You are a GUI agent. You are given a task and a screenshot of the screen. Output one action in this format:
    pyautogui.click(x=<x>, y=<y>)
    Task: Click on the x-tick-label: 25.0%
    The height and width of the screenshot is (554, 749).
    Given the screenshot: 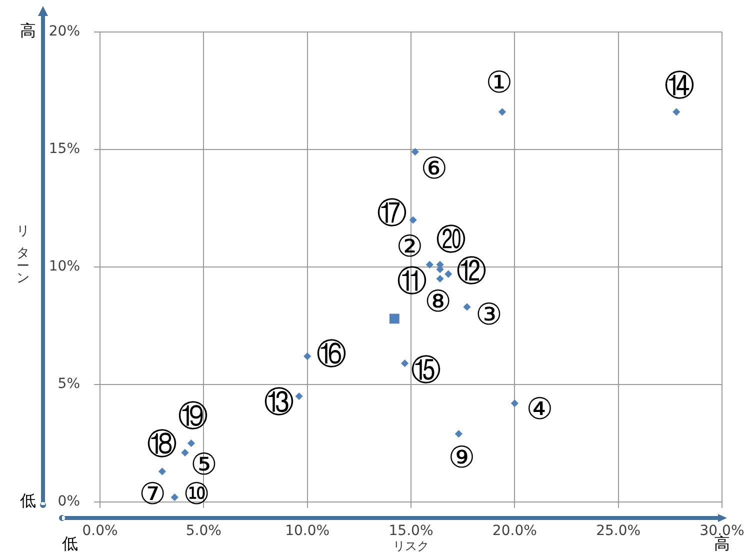 What is the action you would take?
    pyautogui.click(x=618, y=531)
    